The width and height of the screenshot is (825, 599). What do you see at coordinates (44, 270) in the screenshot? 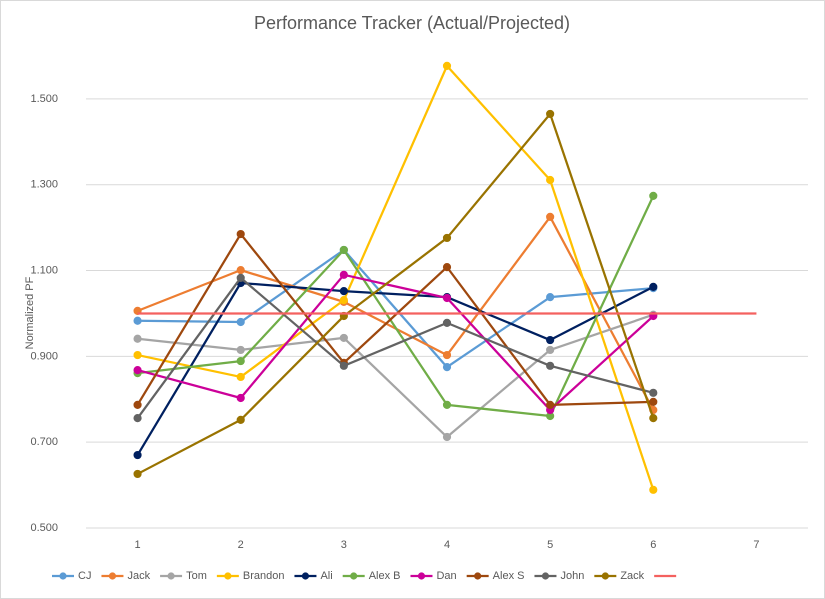
I see `y-tick-label: 1.100` at bounding box center [44, 270].